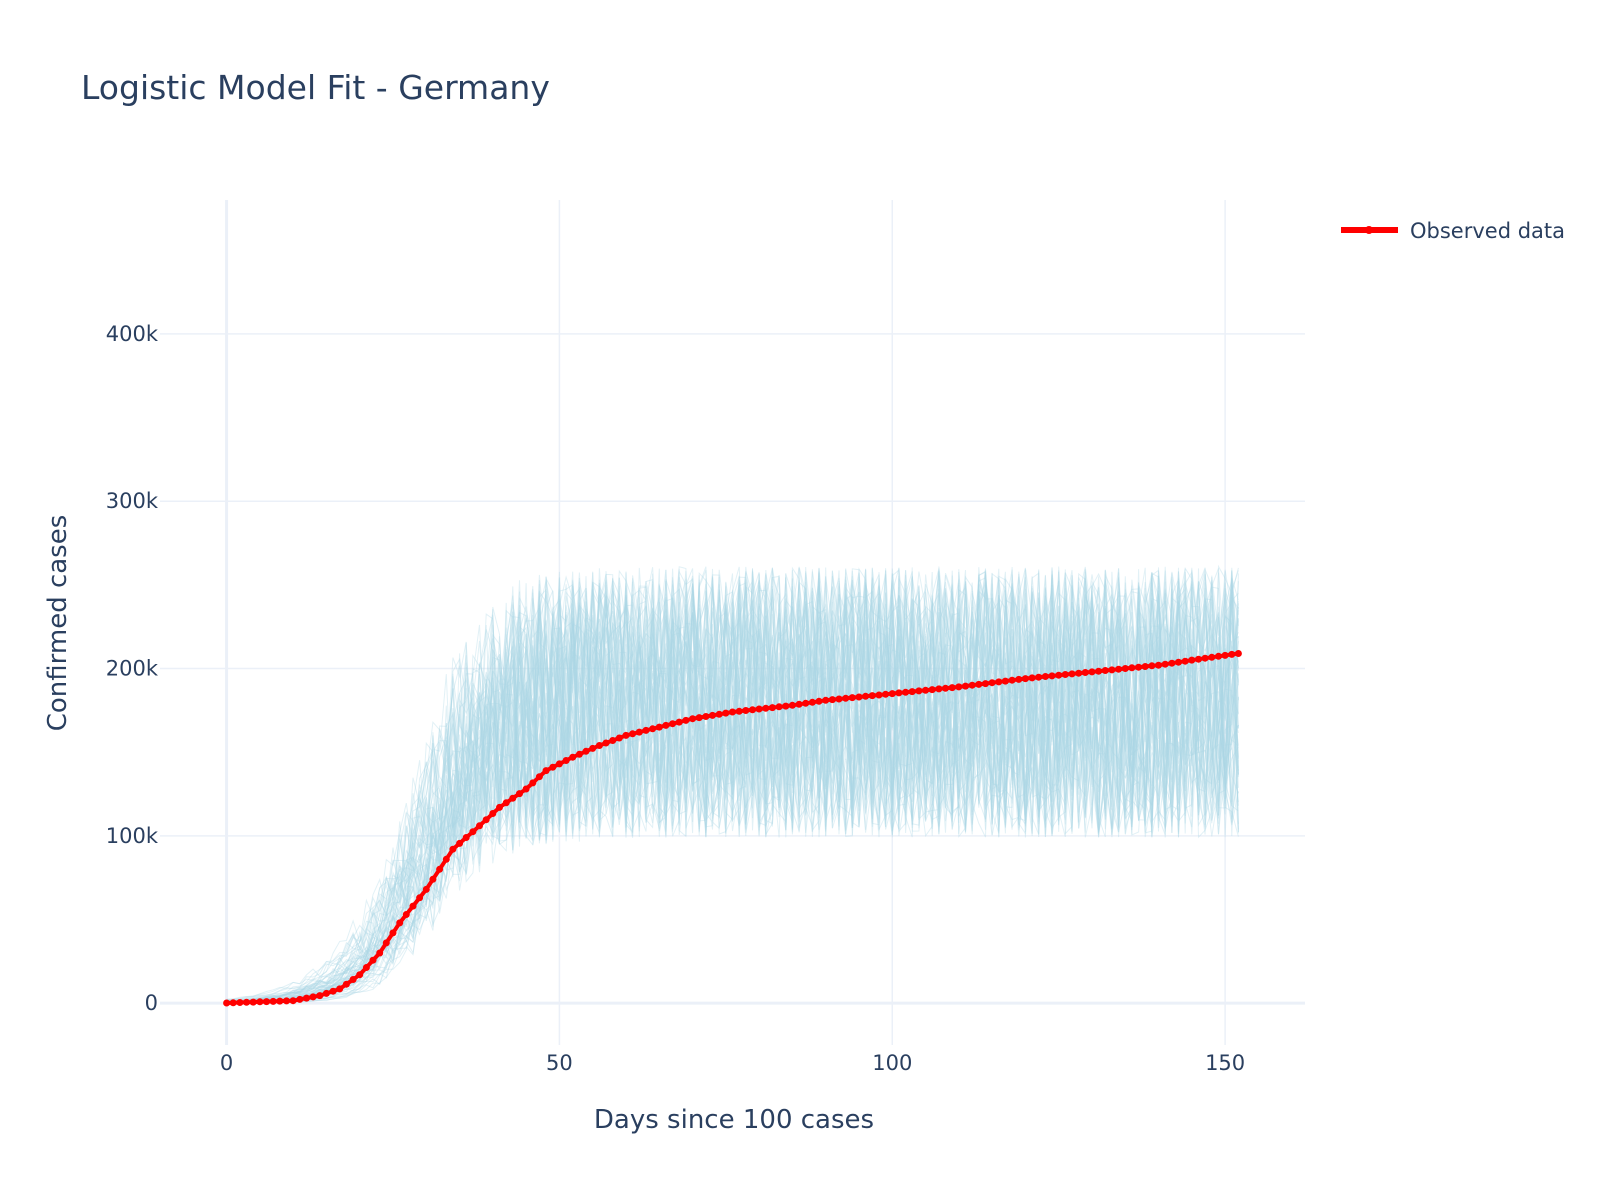  I want to click on x-tick-label: 100, so click(892, 1063).